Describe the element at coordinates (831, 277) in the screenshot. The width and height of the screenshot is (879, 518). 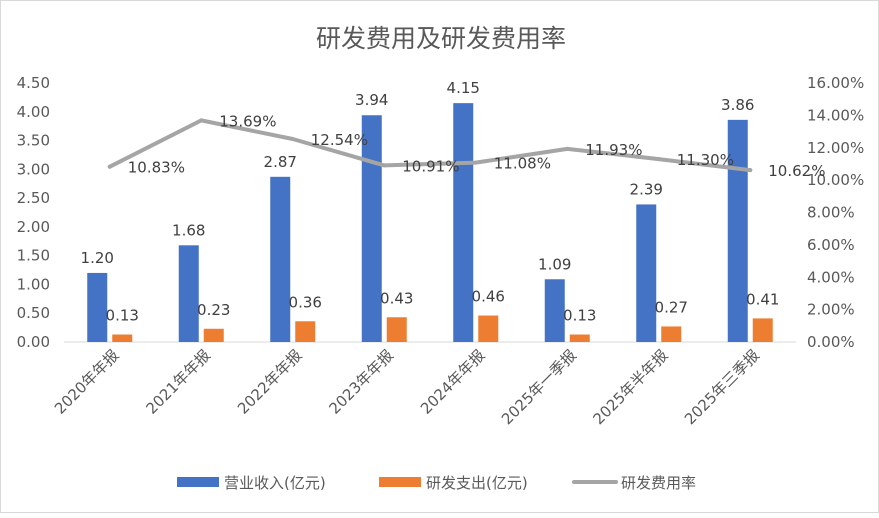
I see `y-right-tick-label: 4.00%` at that location.